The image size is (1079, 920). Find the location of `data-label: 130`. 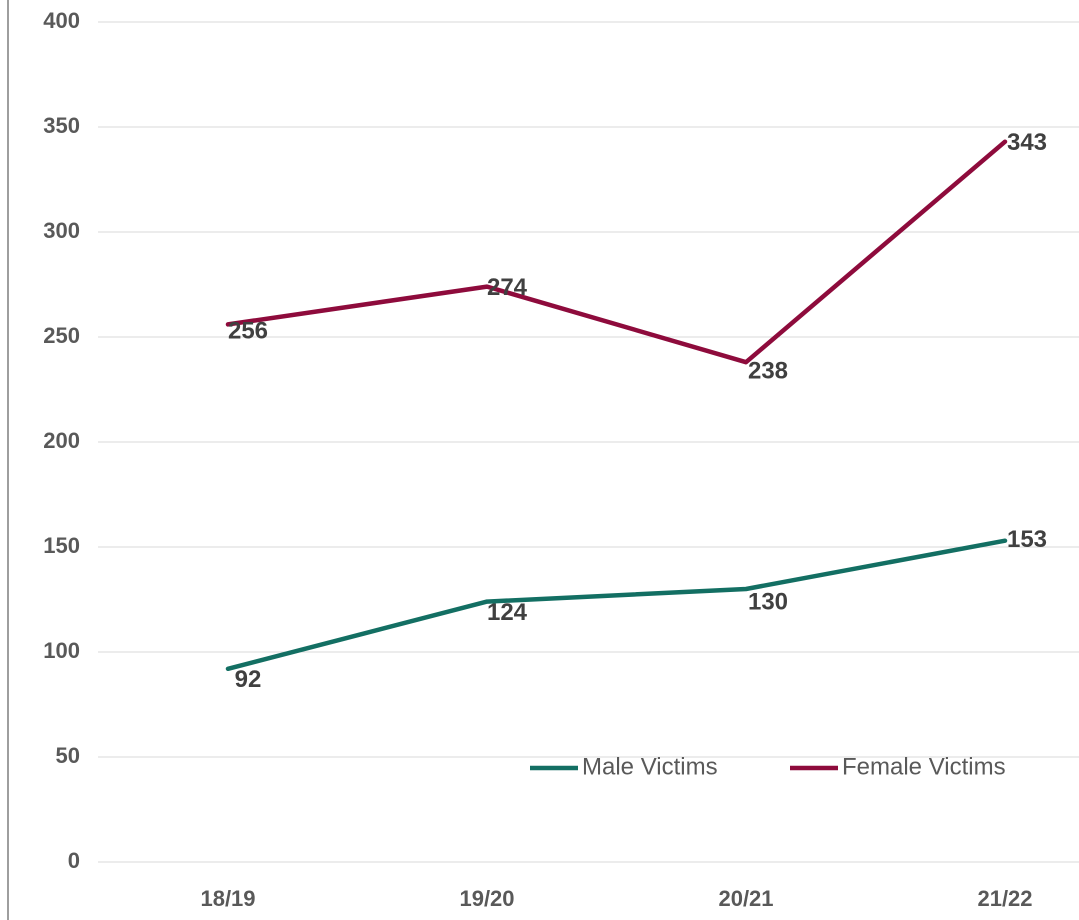

data-label: 130 is located at coordinates (768, 601).